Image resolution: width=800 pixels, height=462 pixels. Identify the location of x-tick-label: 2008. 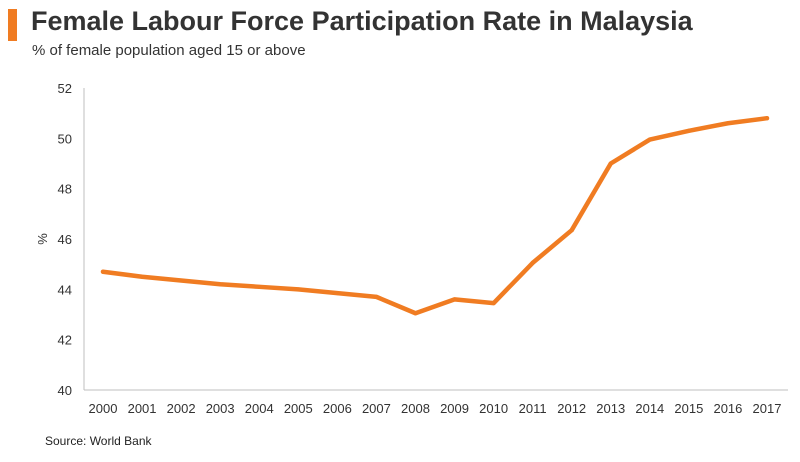
(415, 408).